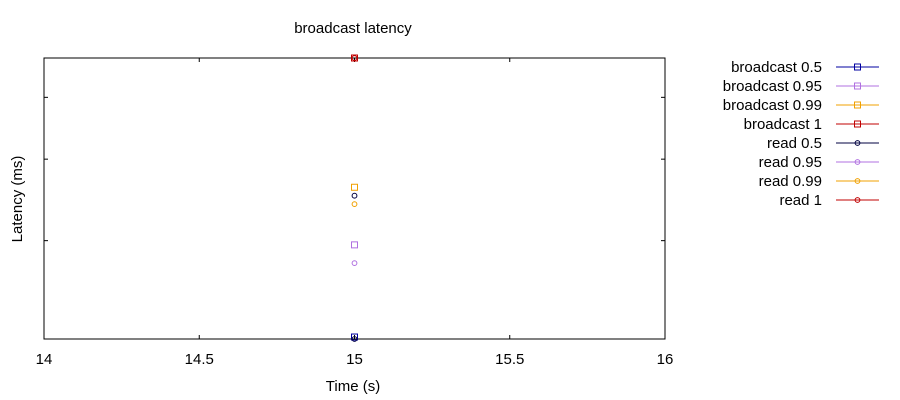 This screenshot has width=900, height=400. I want to click on chart-title: broadcast latency, so click(353, 28).